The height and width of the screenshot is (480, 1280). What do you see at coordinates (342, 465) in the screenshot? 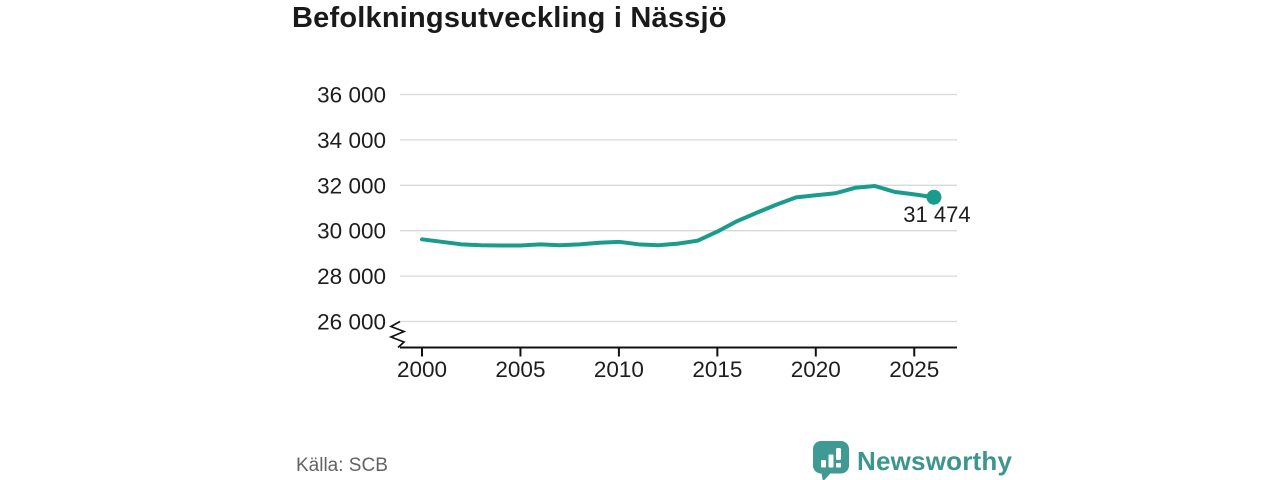
I see `source-note: Källa: SCB` at bounding box center [342, 465].